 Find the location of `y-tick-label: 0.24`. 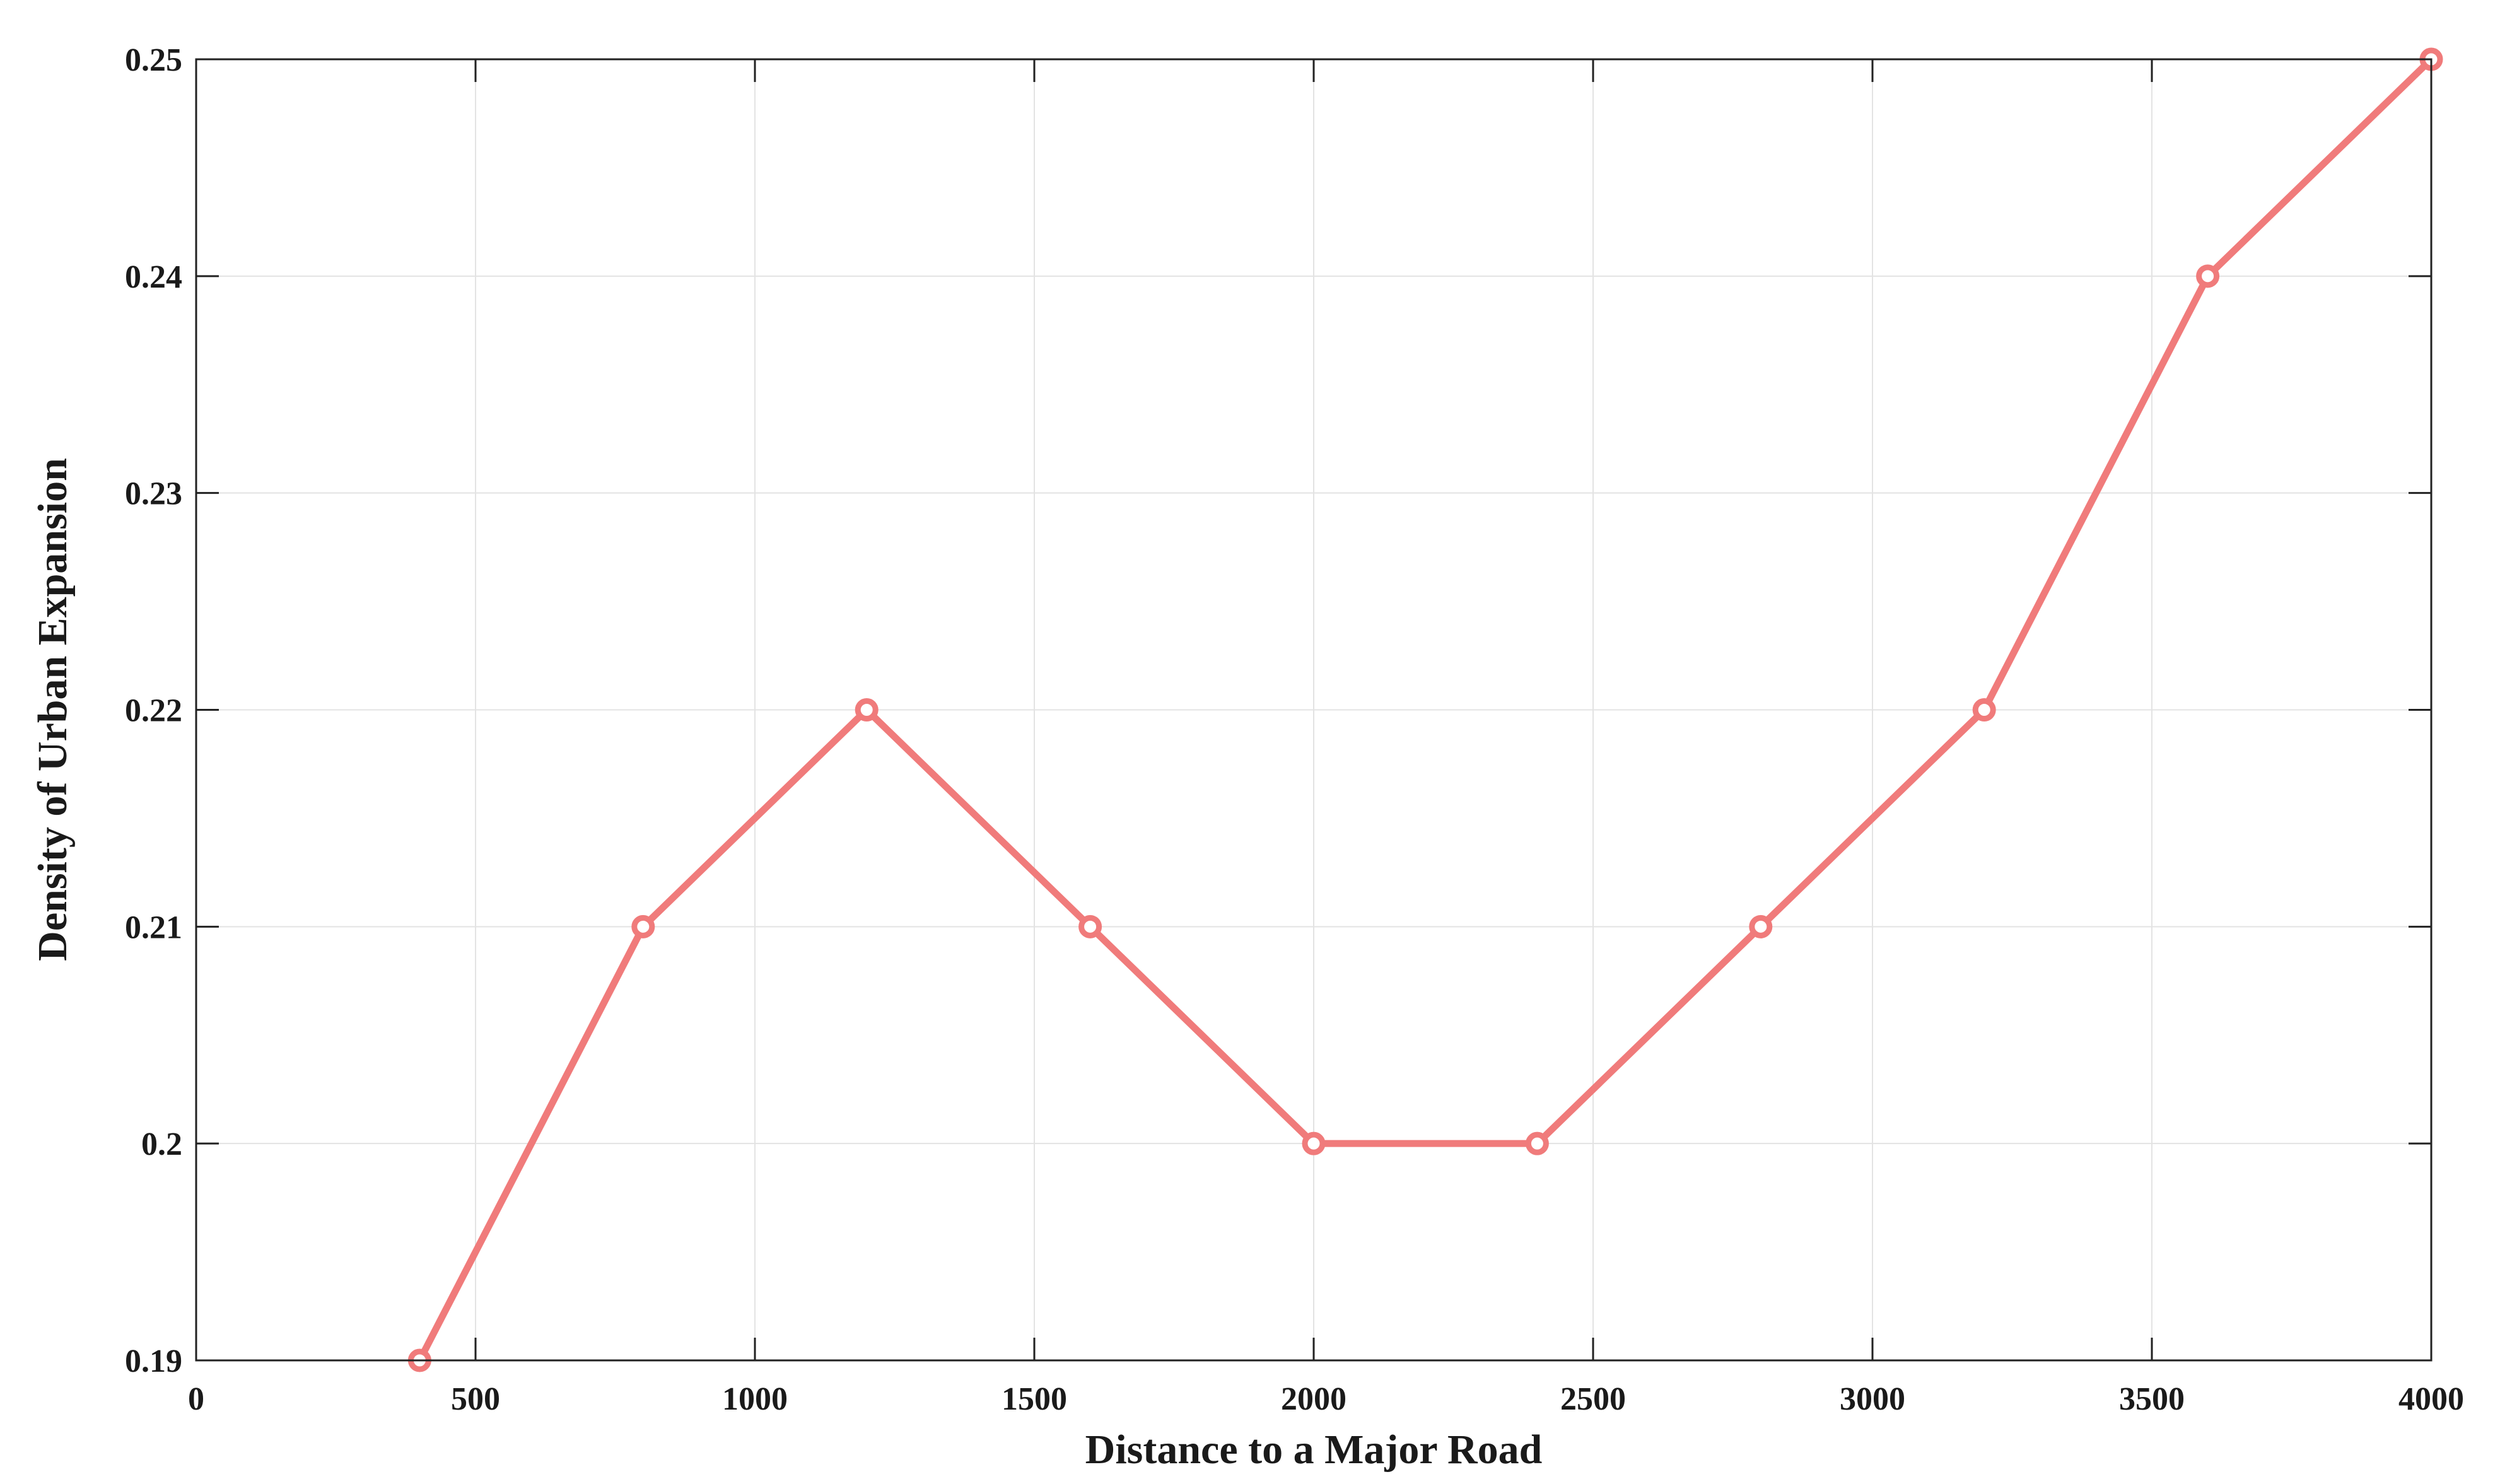

y-tick-label: 0.24 is located at coordinates (153, 277).